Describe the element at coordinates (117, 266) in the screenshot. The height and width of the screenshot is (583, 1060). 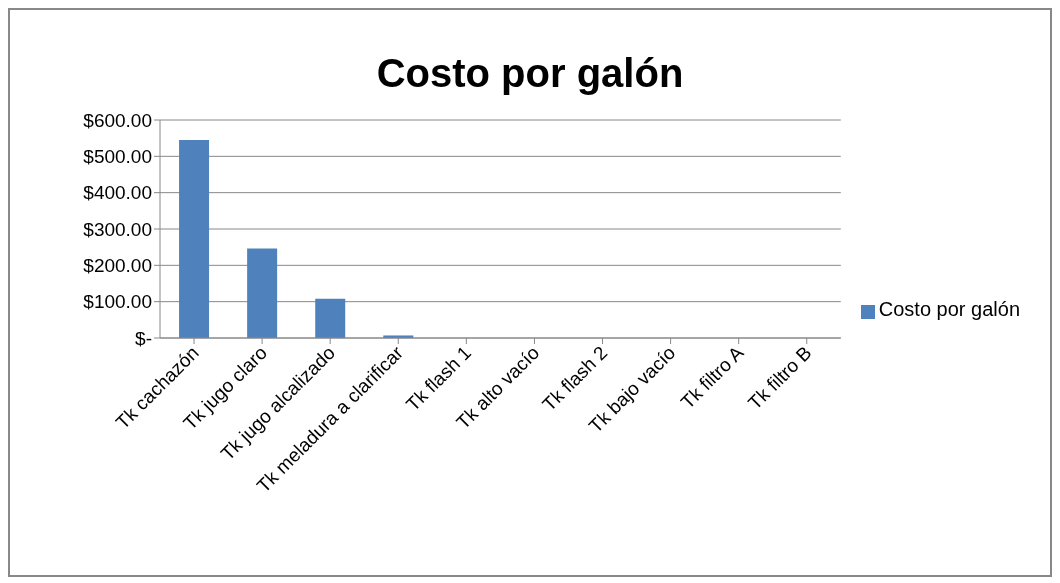
I see `y-tick-label: $200.00` at that location.